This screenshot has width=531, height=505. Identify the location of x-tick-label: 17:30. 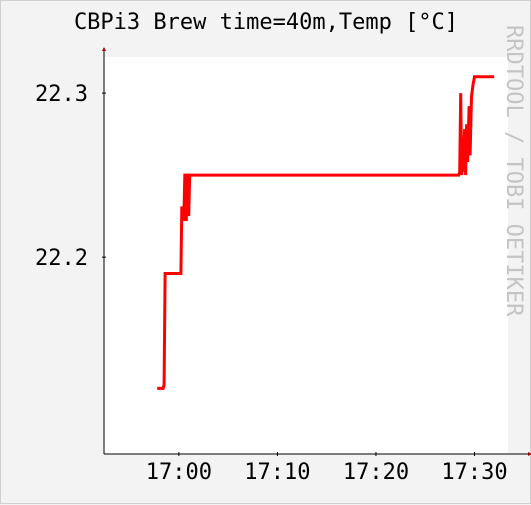
(474, 472).